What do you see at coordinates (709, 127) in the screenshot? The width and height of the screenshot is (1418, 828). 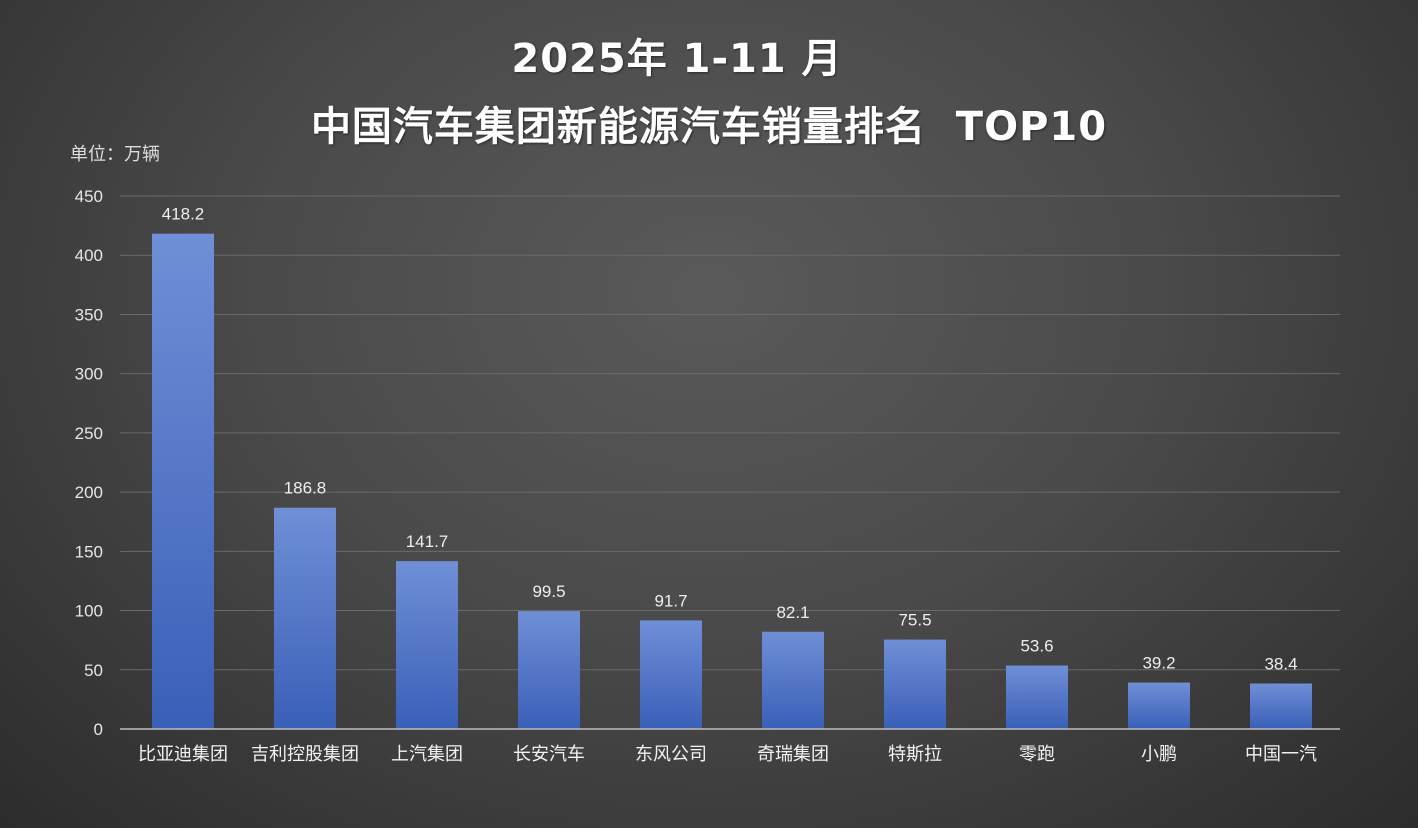 I see `chart-title-line2: 中国汽车集团新能源汽车销量排名 TOP10` at bounding box center [709, 127].